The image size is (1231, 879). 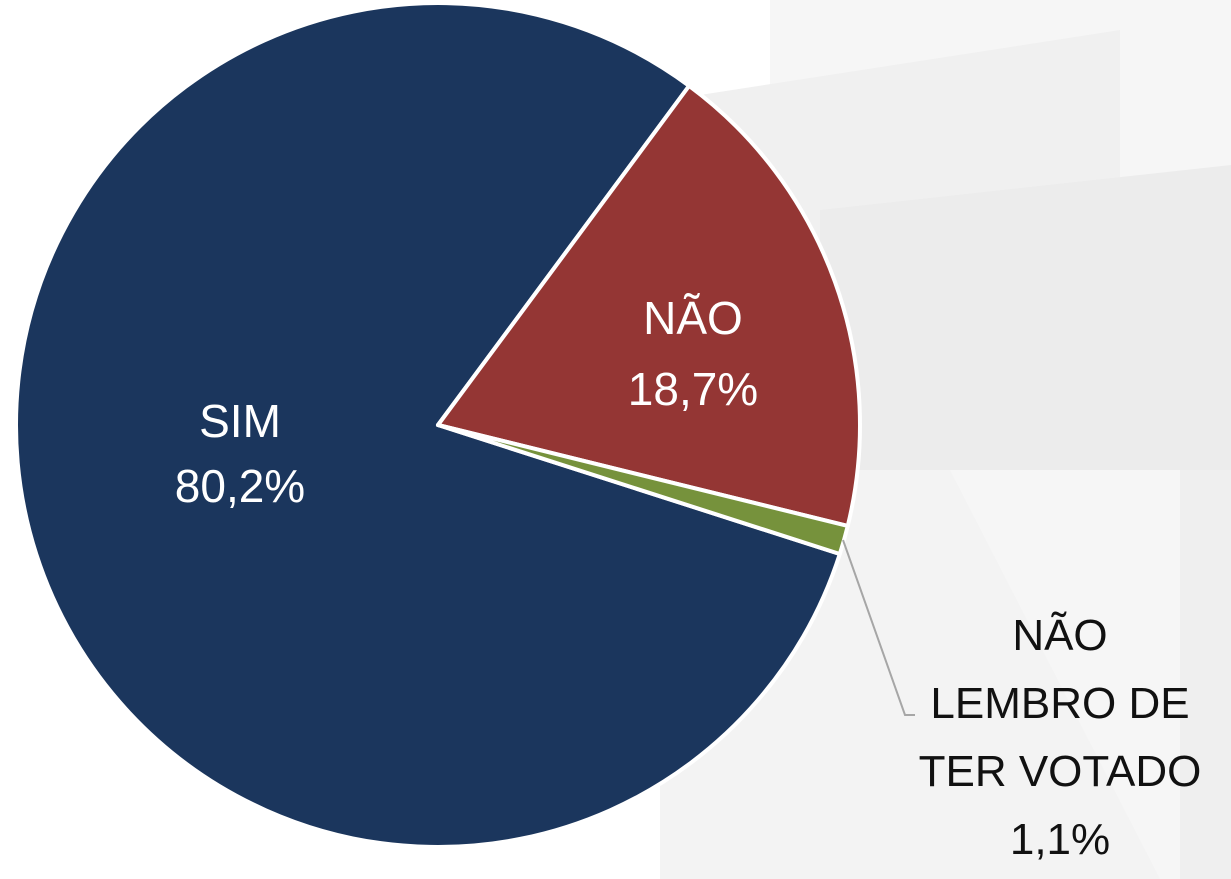 What do you see at coordinates (1060, 703) in the screenshot?
I see `category-label: NÃO LEMBRO DE TER VOTADO` at bounding box center [1060, 703].